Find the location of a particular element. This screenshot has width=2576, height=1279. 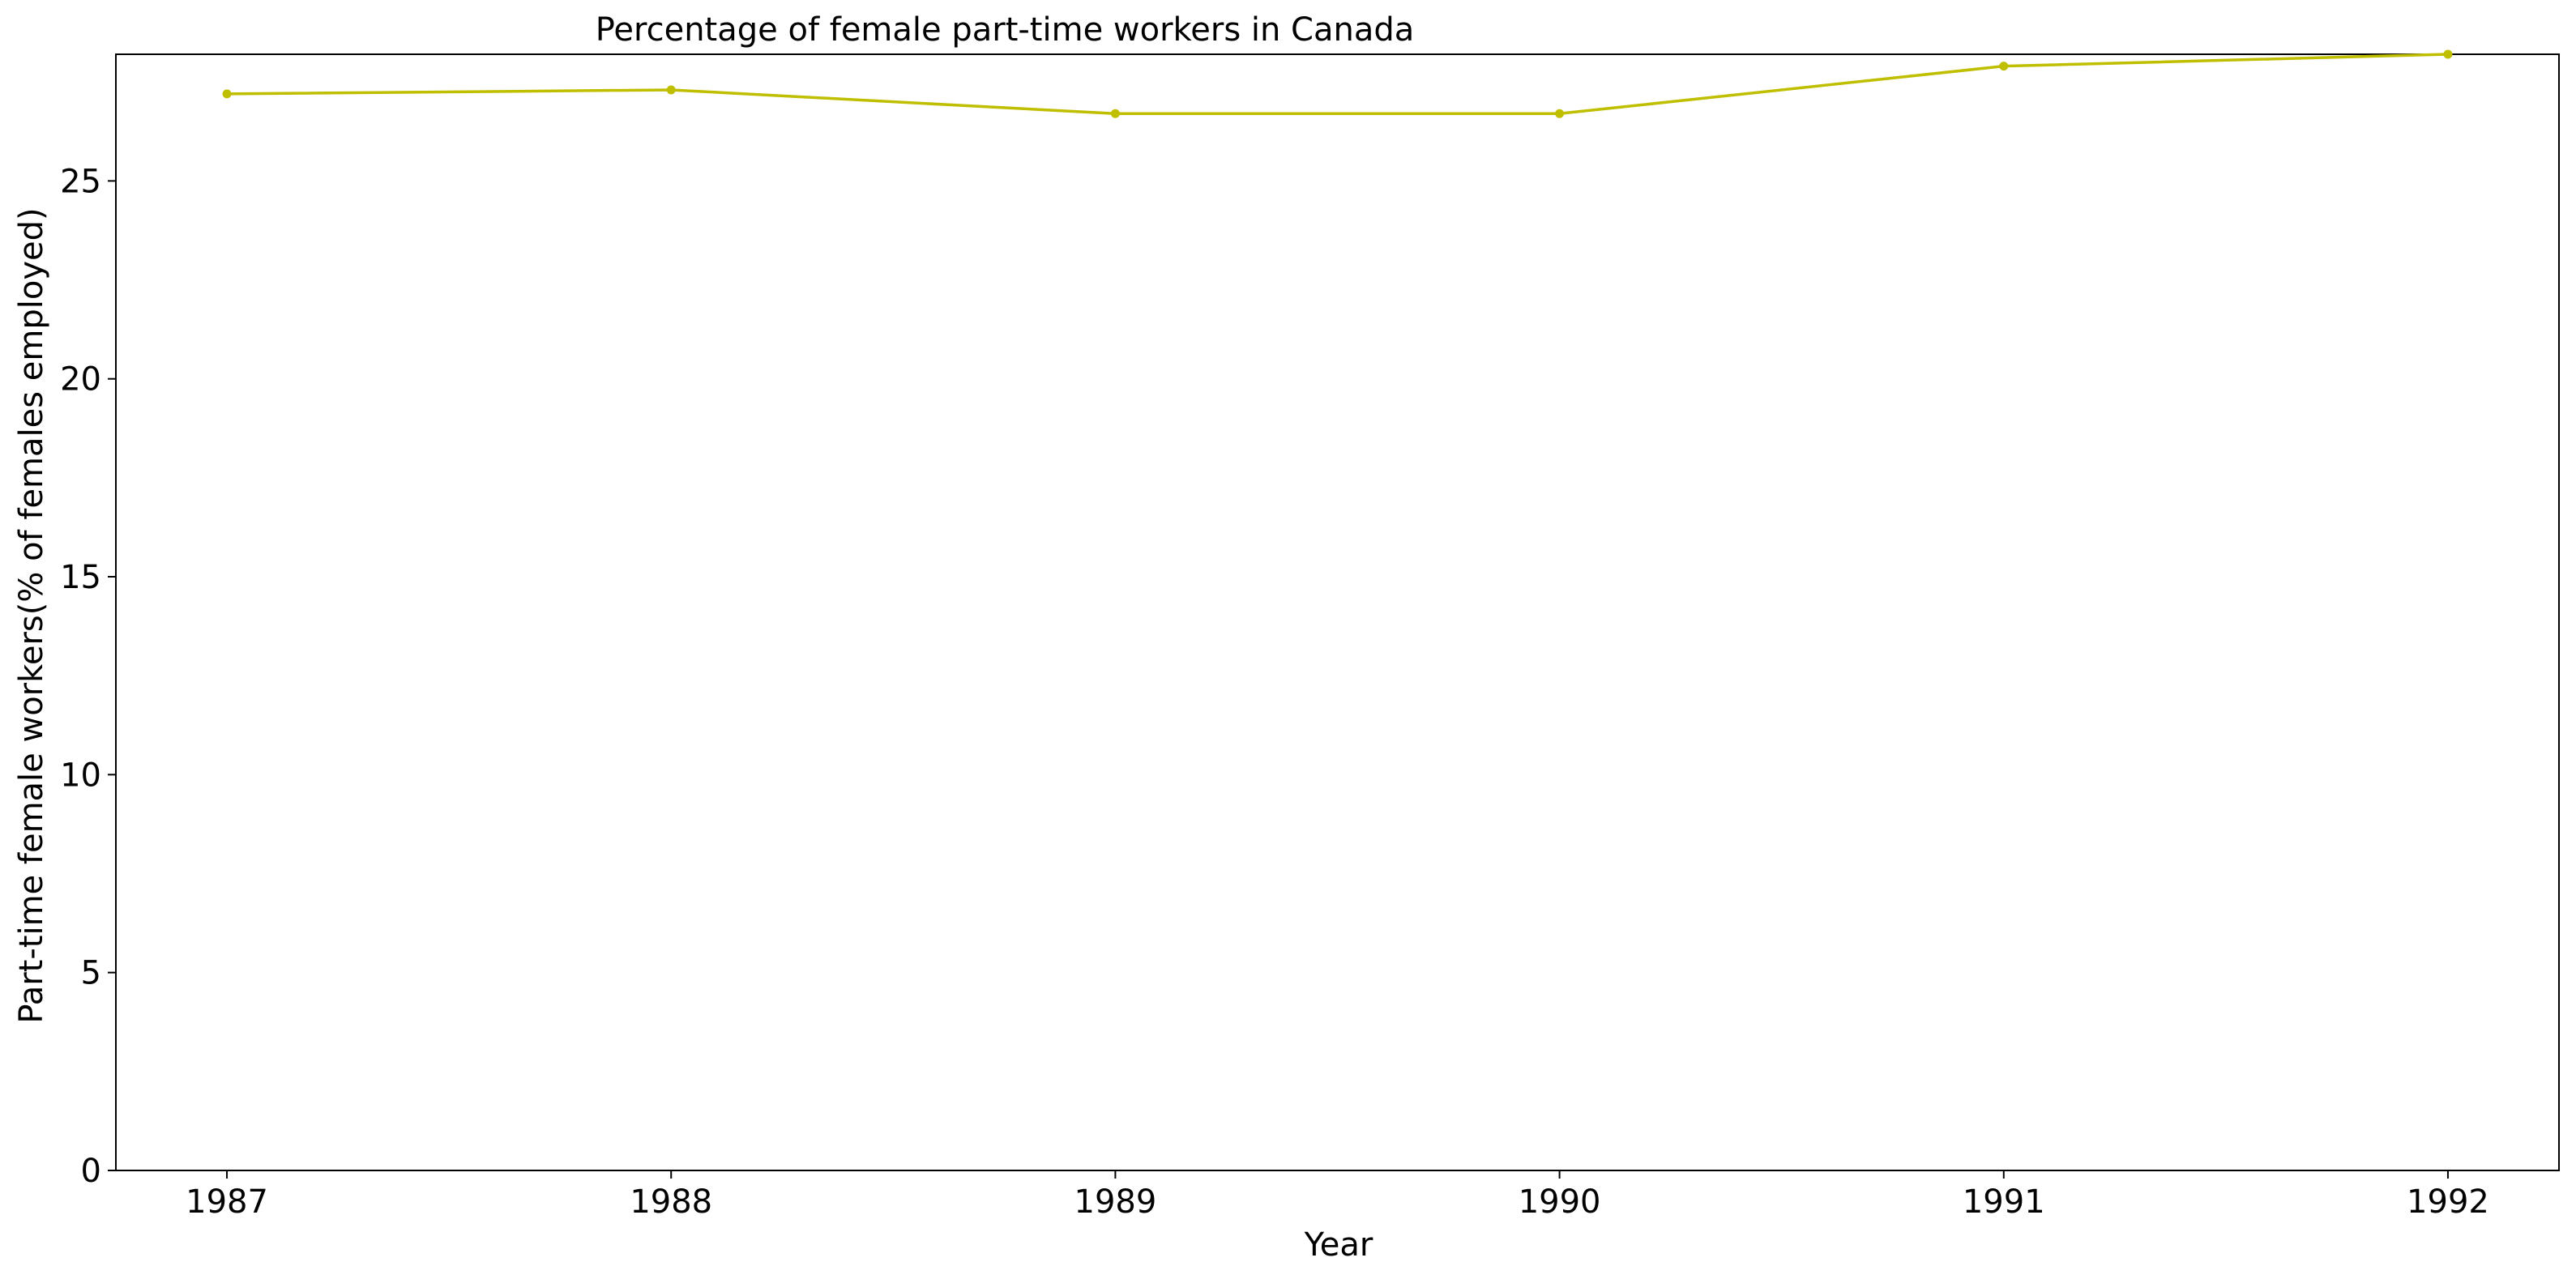

y-tick-label: 10 is located at coordinates (80, 775).